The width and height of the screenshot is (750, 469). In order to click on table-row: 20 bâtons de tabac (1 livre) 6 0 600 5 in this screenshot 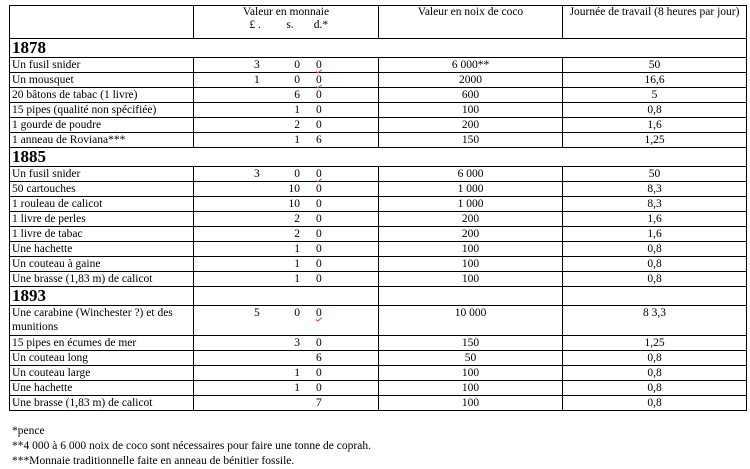, I will do `click(378, 95)`.